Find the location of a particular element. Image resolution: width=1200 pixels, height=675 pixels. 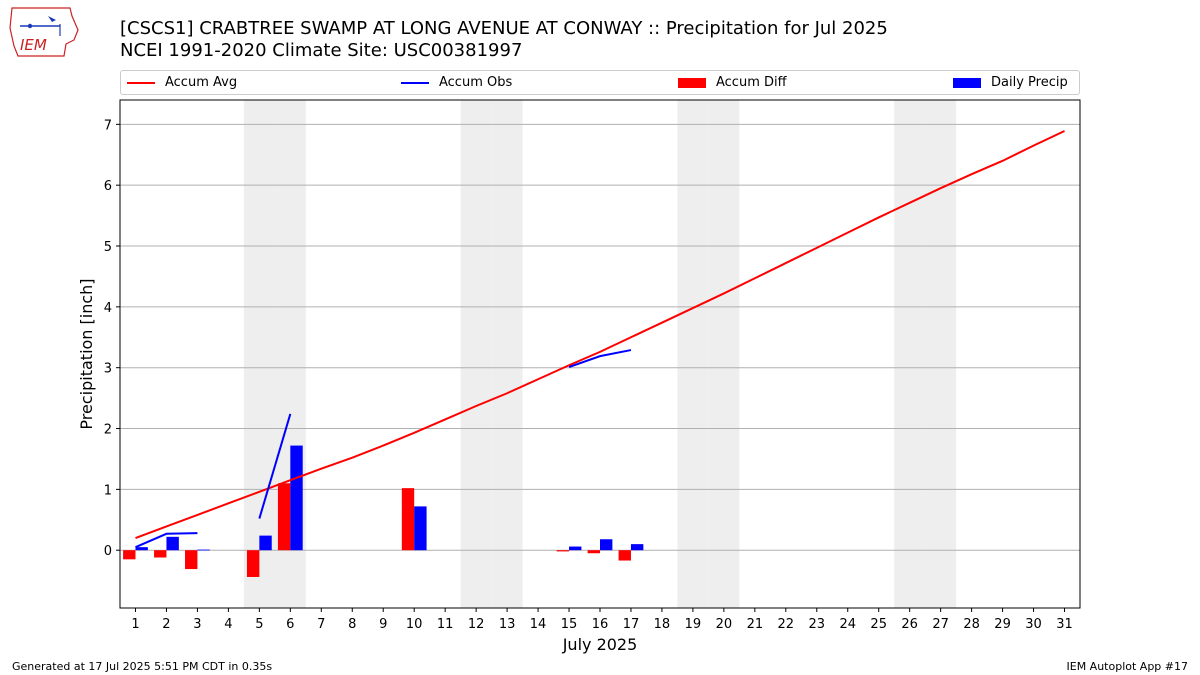

x-tick-label: 19 is located at coordinates (693, 624).